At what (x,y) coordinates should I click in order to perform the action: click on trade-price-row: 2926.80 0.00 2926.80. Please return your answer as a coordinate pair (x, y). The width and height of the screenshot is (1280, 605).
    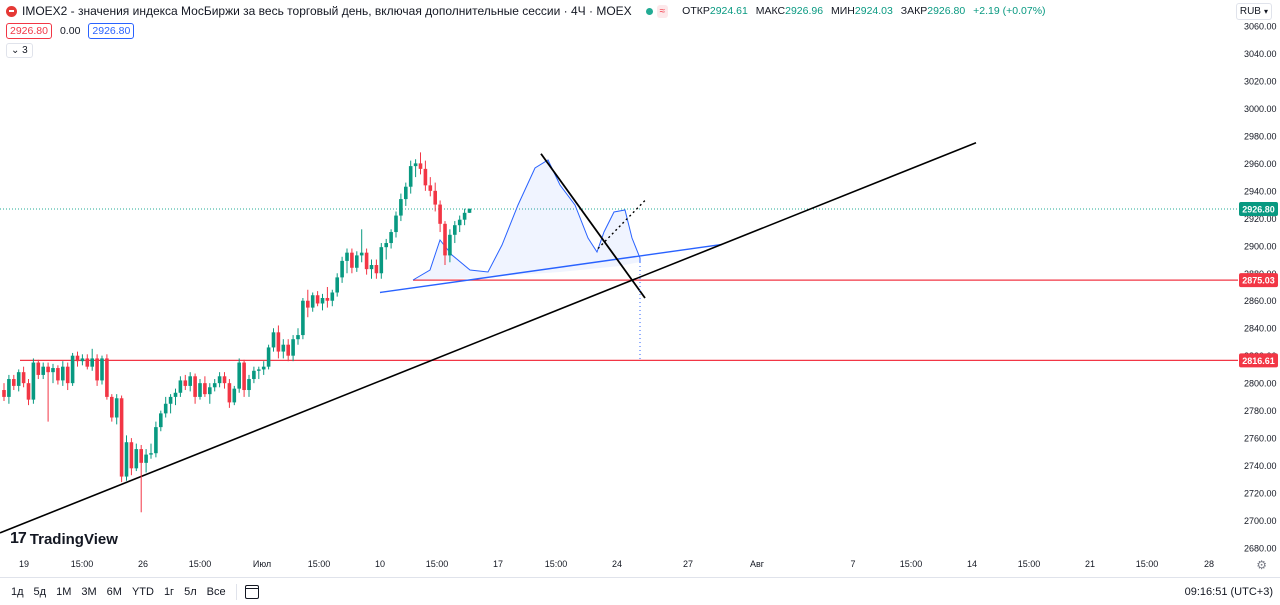
    Looking at the image, I should click on (70, 31).